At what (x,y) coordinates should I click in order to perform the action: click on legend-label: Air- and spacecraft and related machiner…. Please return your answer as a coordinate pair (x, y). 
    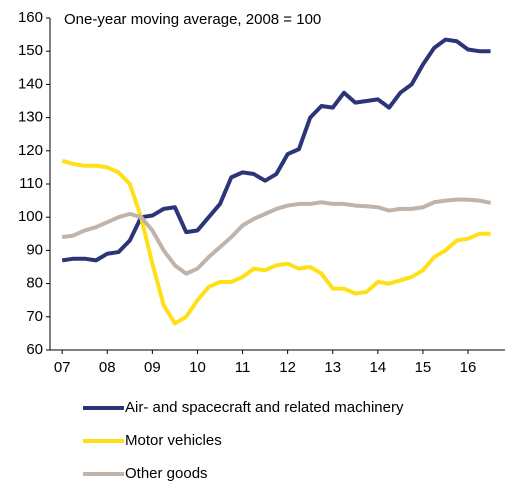
    Looking at the image, I should click on (264, 407).